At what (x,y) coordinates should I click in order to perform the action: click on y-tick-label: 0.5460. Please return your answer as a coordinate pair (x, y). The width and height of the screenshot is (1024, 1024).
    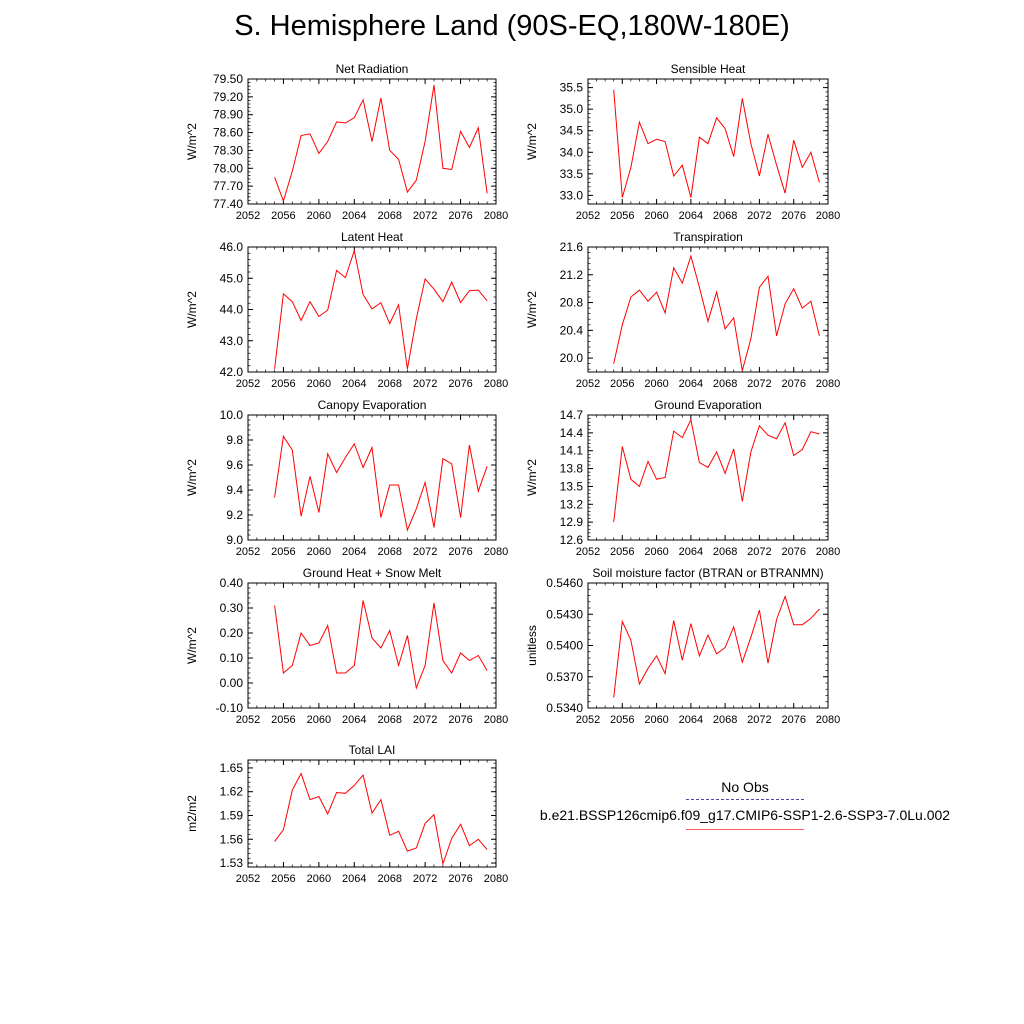
    Looking at the image, I should click on (564, 583).